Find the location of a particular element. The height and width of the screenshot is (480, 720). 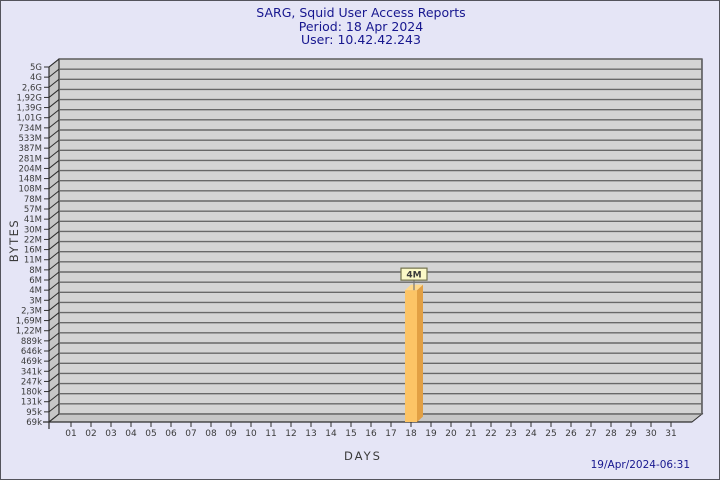

chart-title: SARG, Squid User Access Reports is located at coordinates (361, 12).